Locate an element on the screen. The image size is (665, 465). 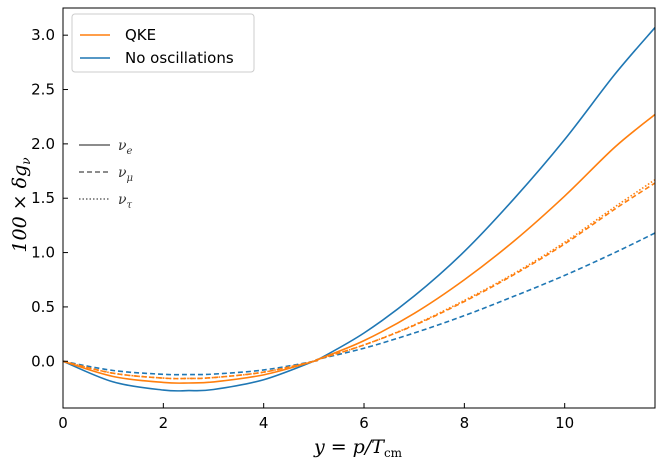
y-tick-label: 3.0 is located at coordinates (43, 35).